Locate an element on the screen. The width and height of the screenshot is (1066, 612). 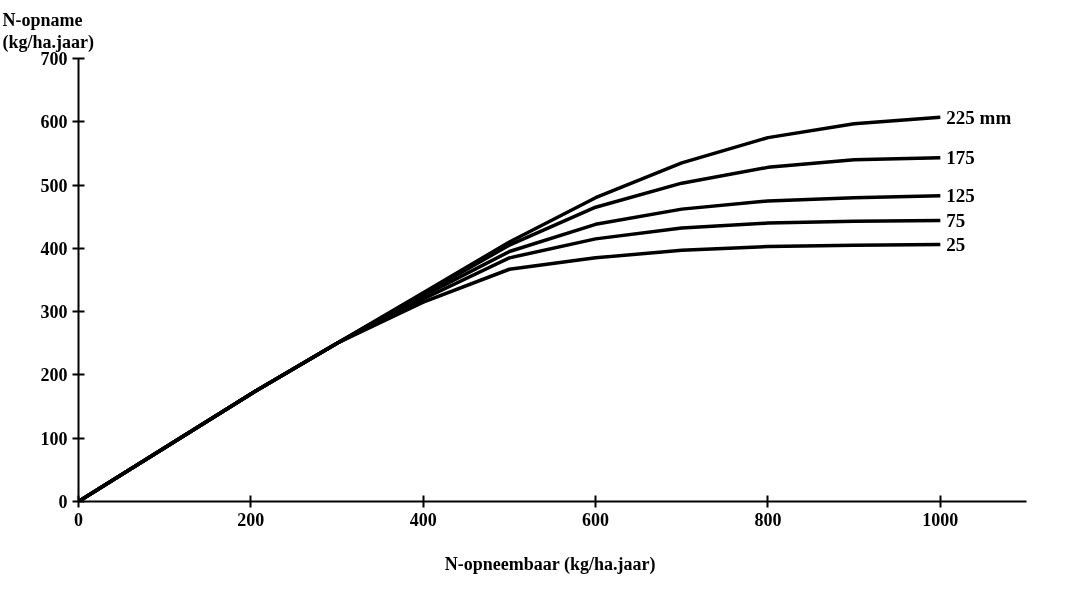
series-label: 25 is located at coordinates (956, 245).